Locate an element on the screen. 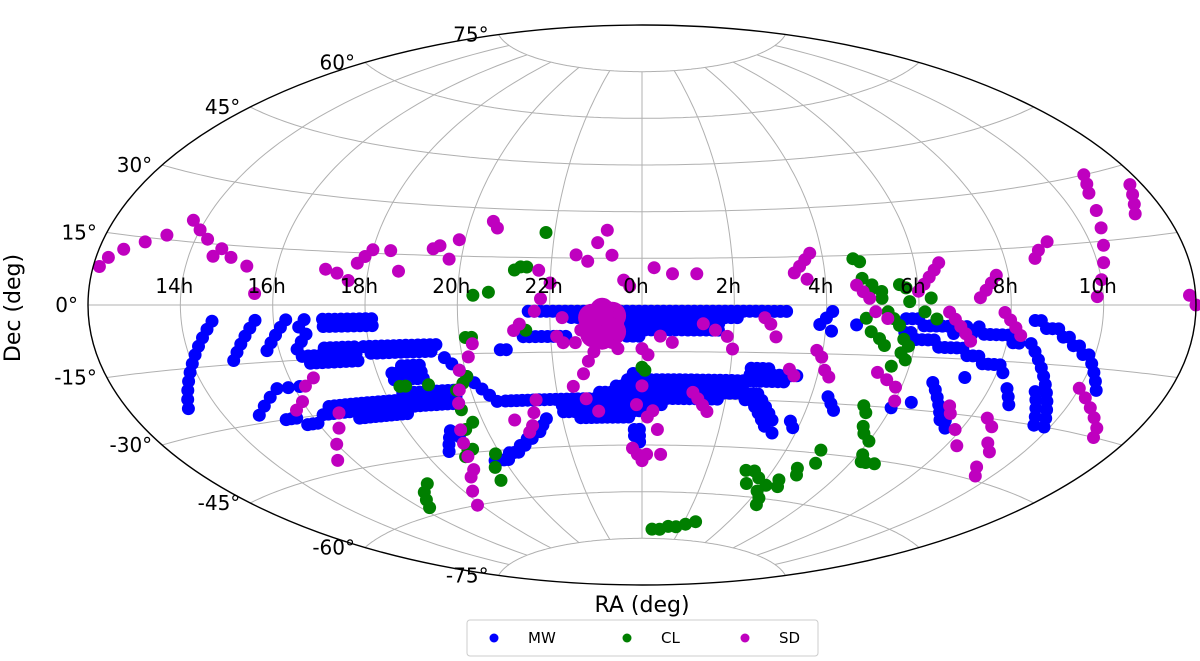 This screenshot has height=661, width=1200. legend-items: MW CL SD is located at coordinates (644, 638).